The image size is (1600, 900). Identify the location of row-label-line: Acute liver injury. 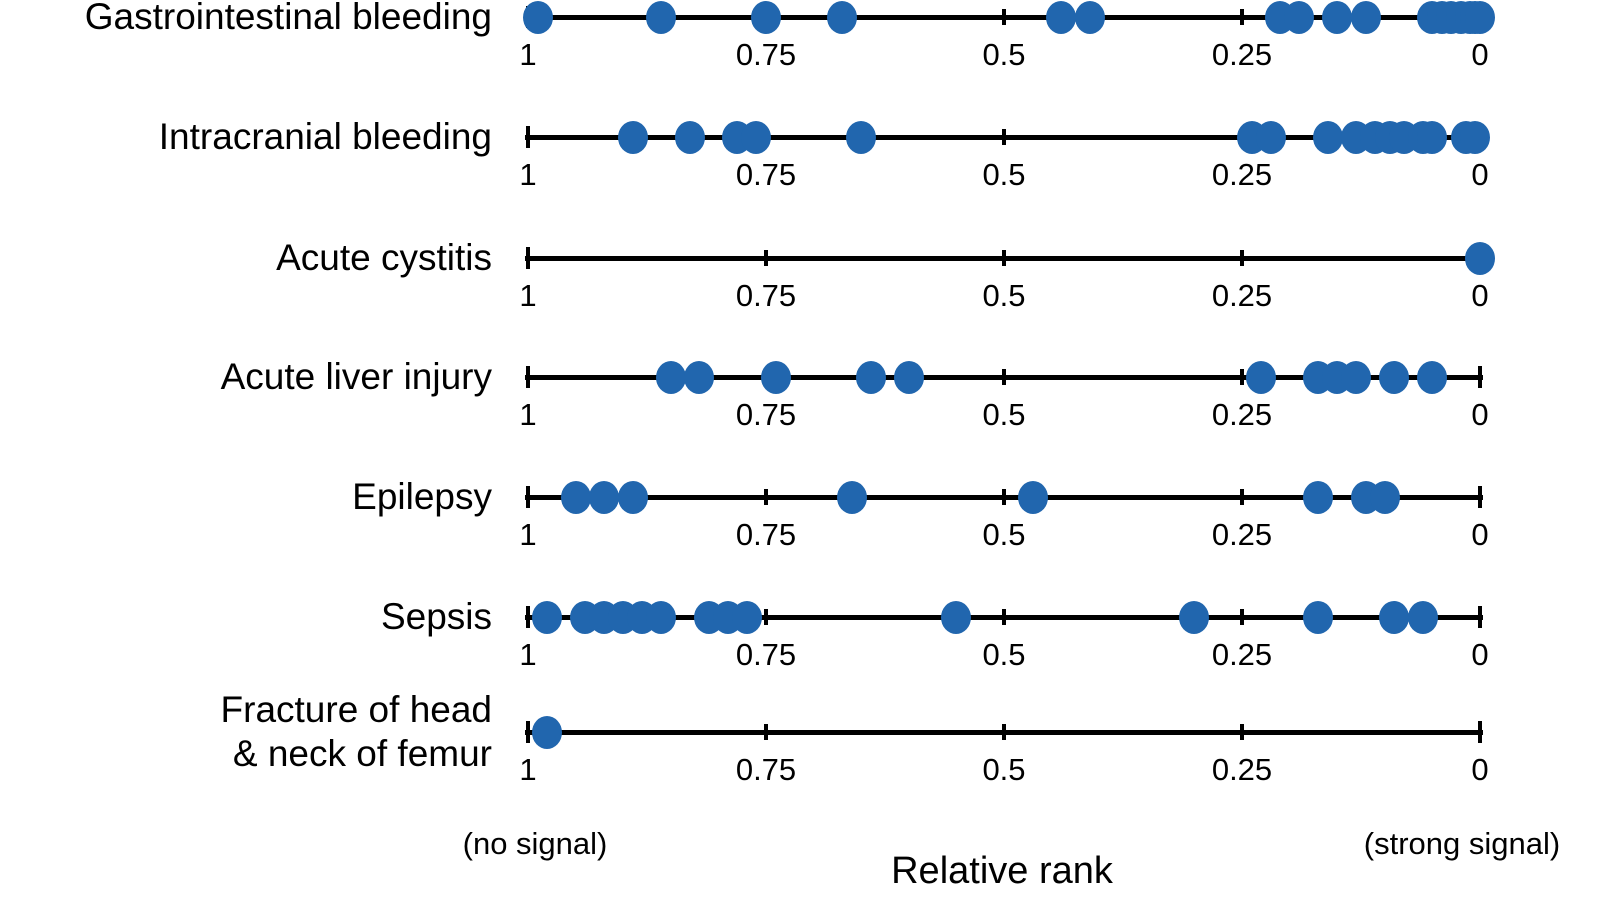
(356, 376).